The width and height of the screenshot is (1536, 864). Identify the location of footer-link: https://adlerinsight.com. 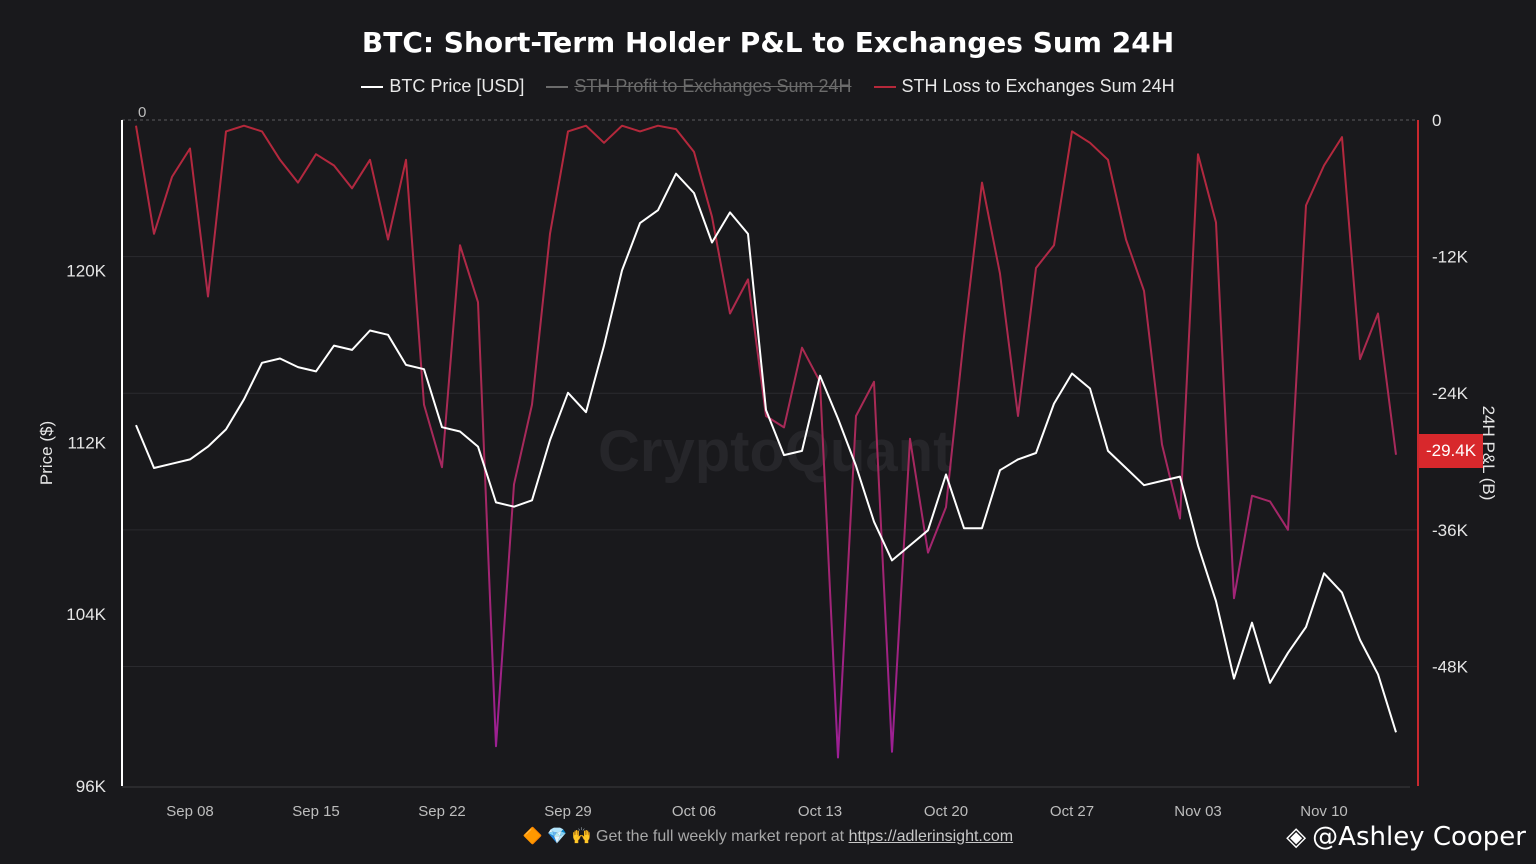
(931, 836).